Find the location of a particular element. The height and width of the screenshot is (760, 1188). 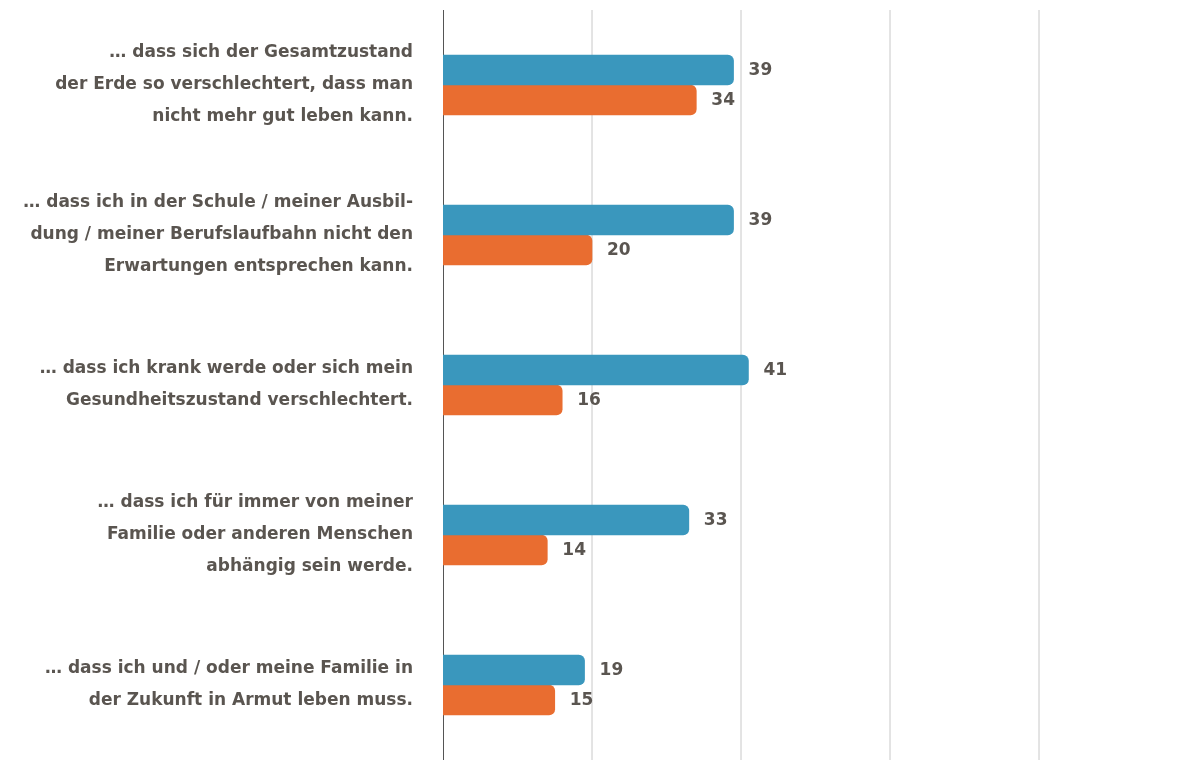

data-label: 20 is located at coordinates (619, 249).